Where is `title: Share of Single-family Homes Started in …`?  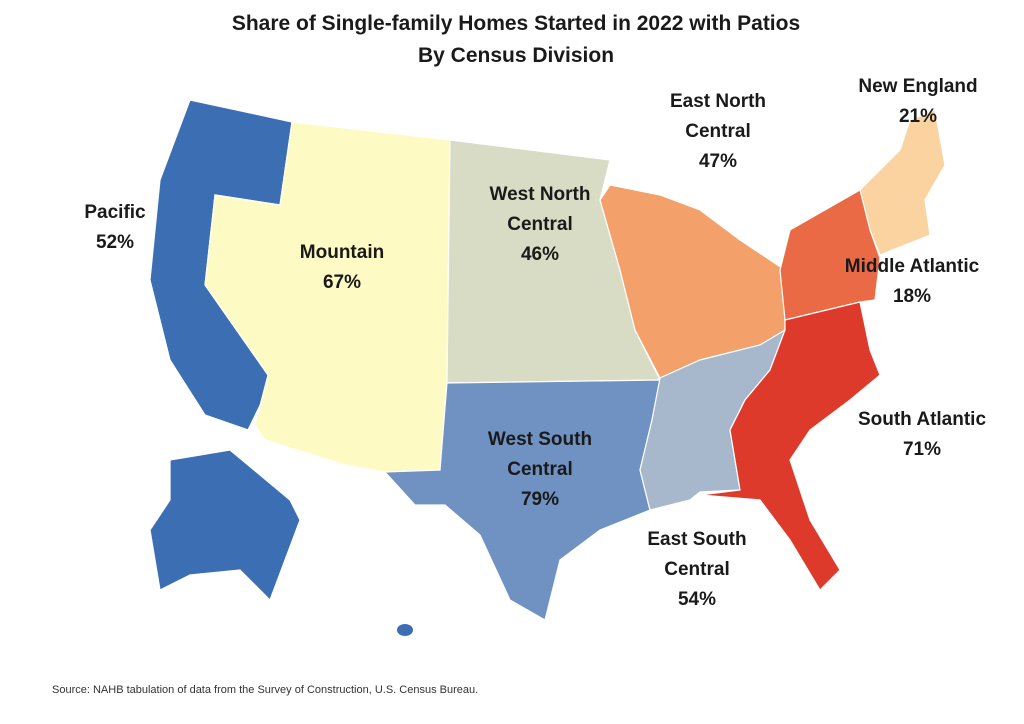 title: Share of Single-family Homes Started in … is located at coordinates (516, 23).